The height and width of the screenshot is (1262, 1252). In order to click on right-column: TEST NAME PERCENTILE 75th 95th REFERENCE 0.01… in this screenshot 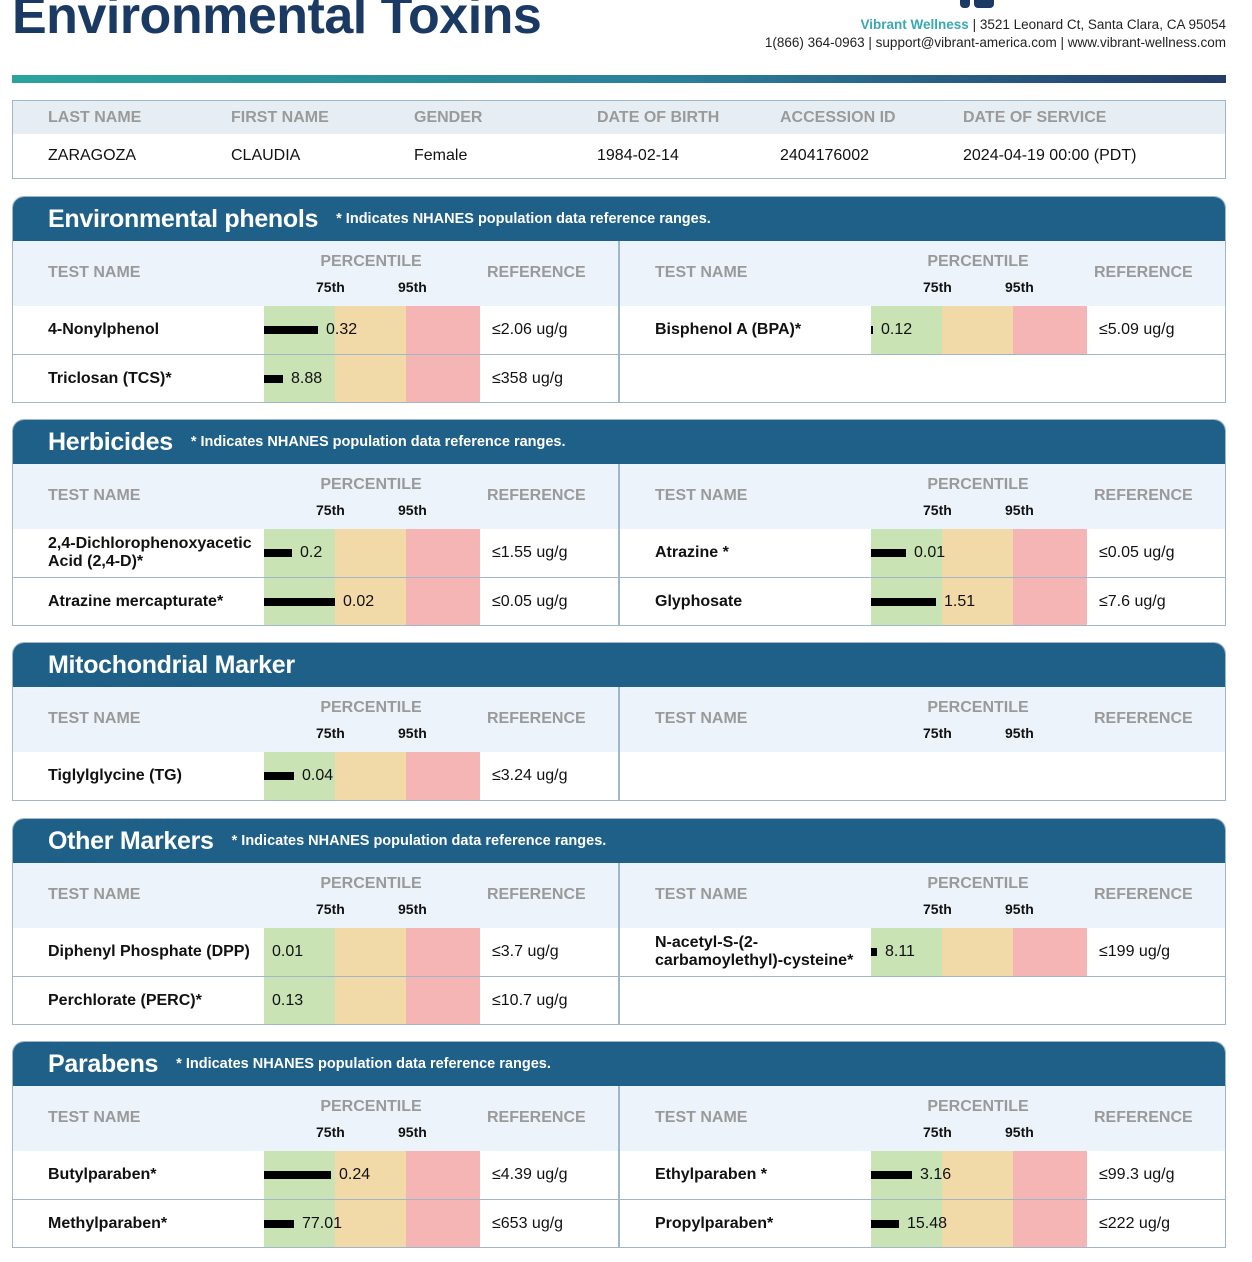, I will do `click(922, 544)`.